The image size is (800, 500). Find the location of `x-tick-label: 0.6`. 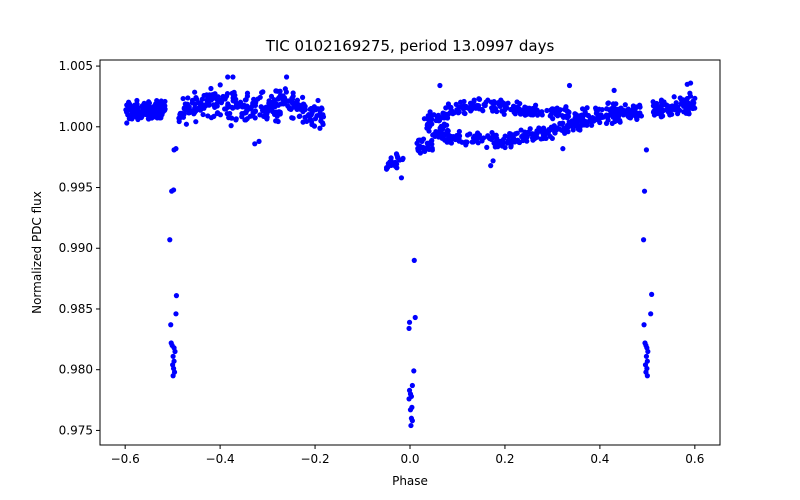

x-tick-label: 0.6 is located at coordinates (694, 459).